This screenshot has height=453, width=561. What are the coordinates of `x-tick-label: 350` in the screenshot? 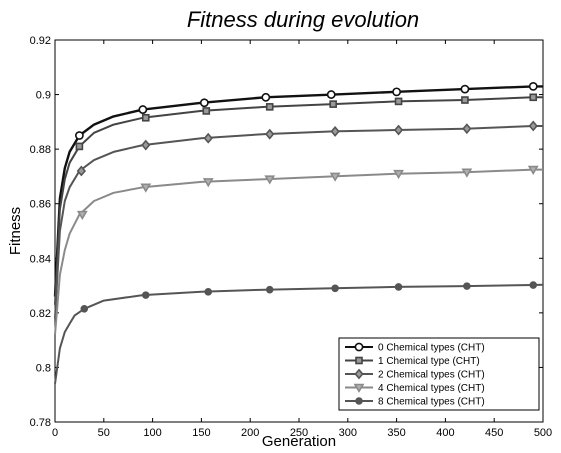 It's located at (396, 433).